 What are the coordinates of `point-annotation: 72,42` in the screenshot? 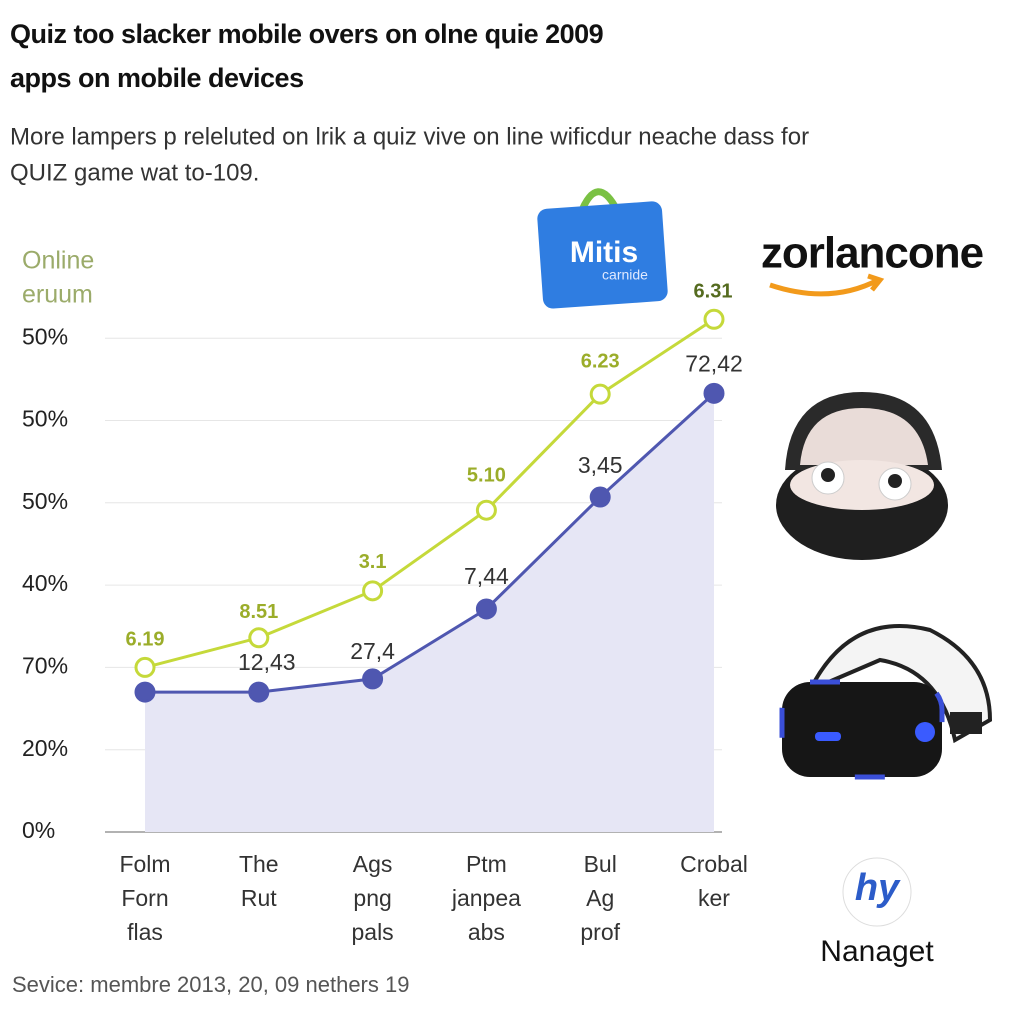 It's located at (714, 363).